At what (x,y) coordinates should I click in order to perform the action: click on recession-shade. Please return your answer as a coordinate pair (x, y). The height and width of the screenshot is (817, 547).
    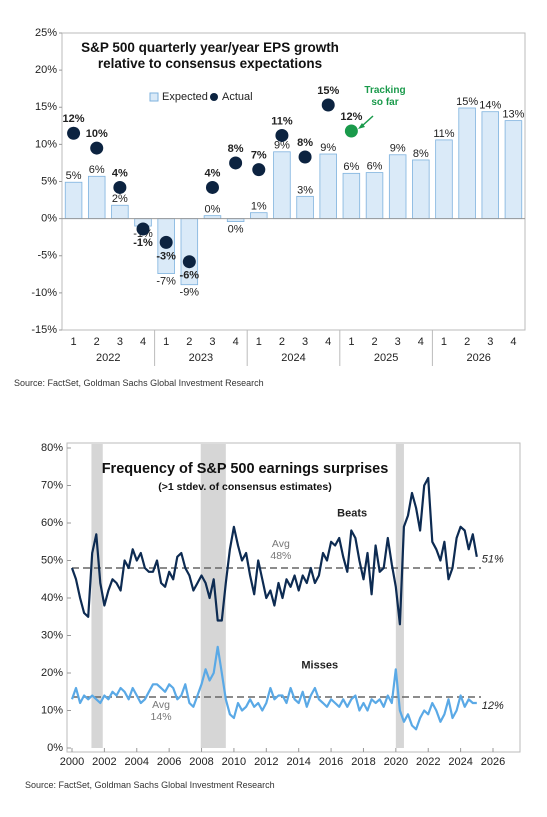
    Looking at the image, I should click on (399, 596).